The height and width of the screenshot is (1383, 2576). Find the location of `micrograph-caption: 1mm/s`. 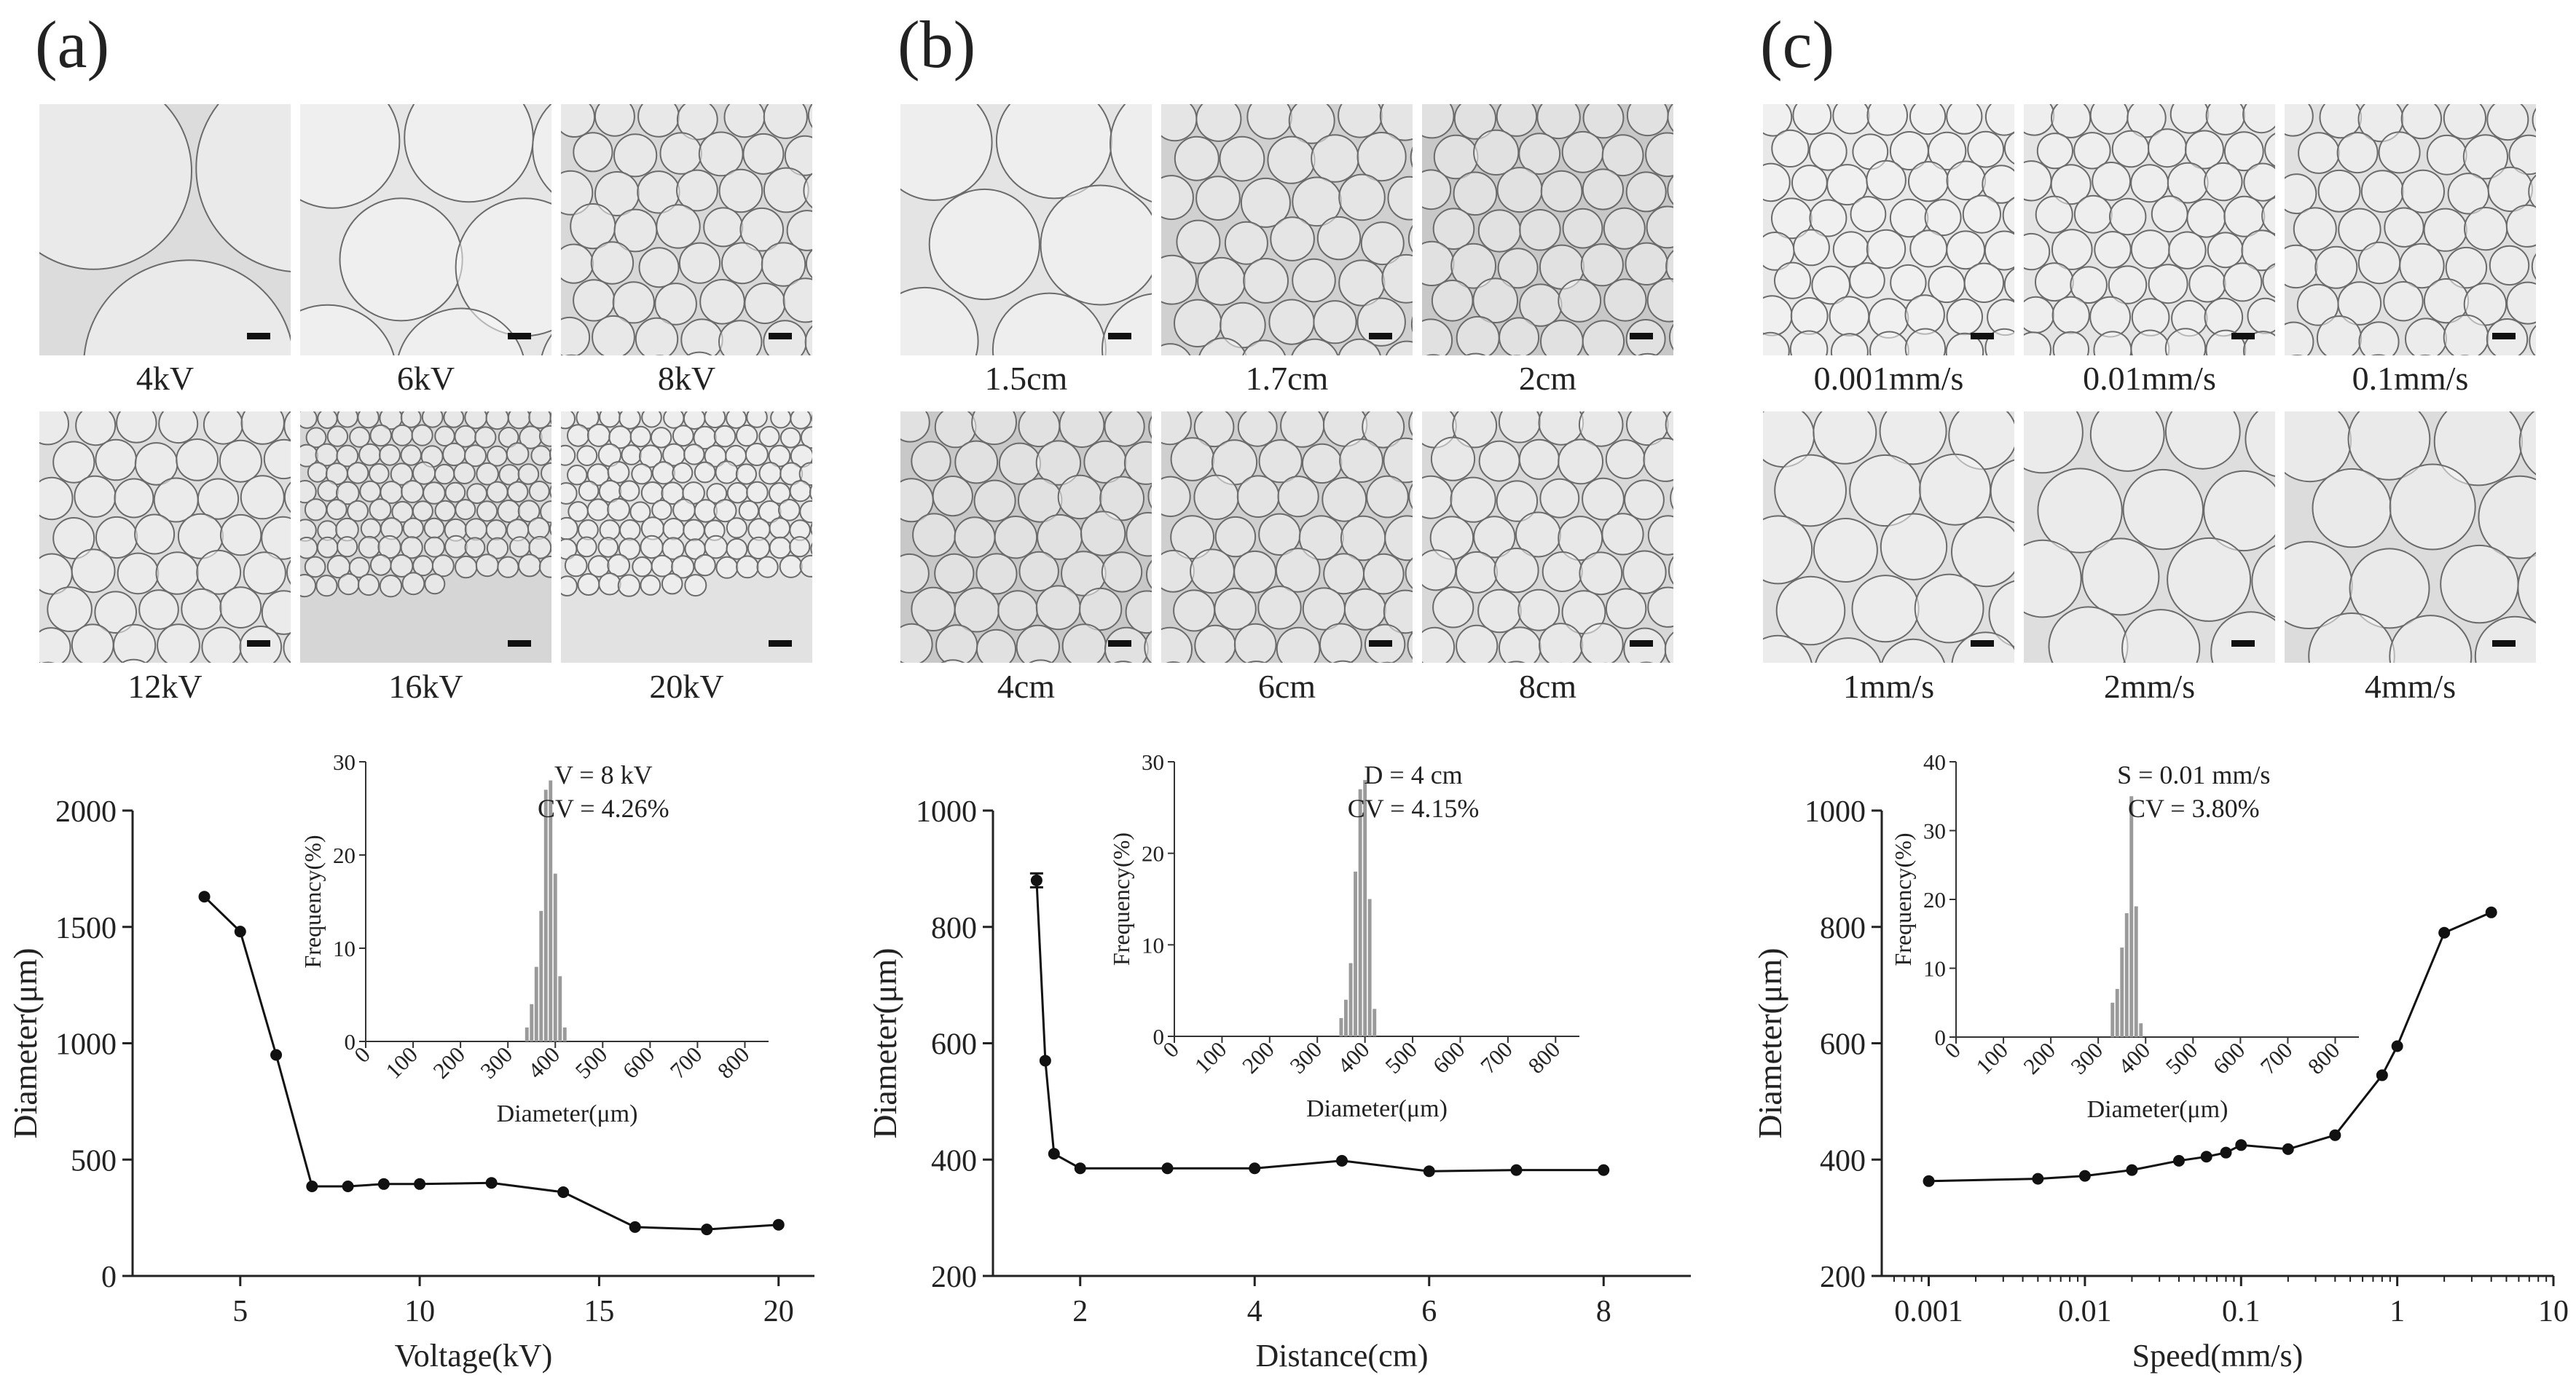

micrograph-caption: 1mm/s is located at coordinates (1888, 687).